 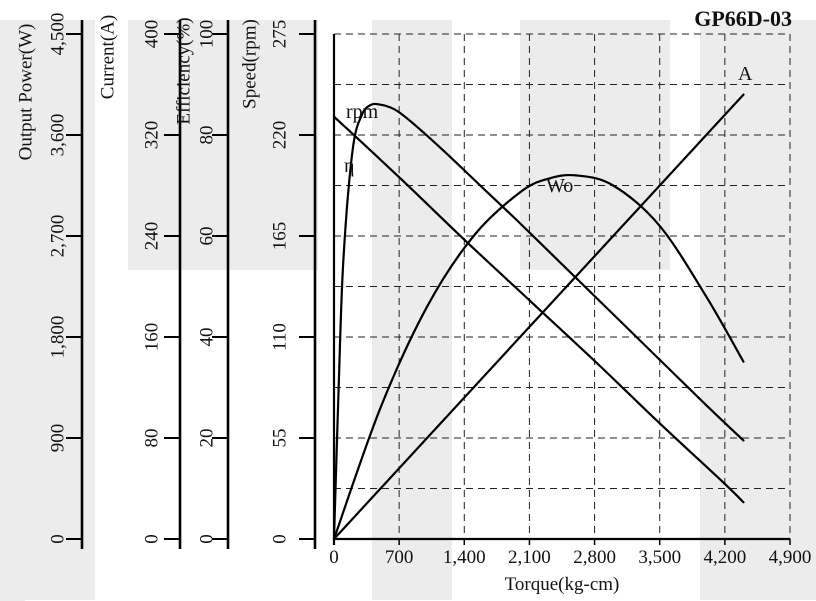 What do you see at coordinates (334, 557) in the screenshot?
I see `x-tick-label: 0` at bounding box center [334, 557].